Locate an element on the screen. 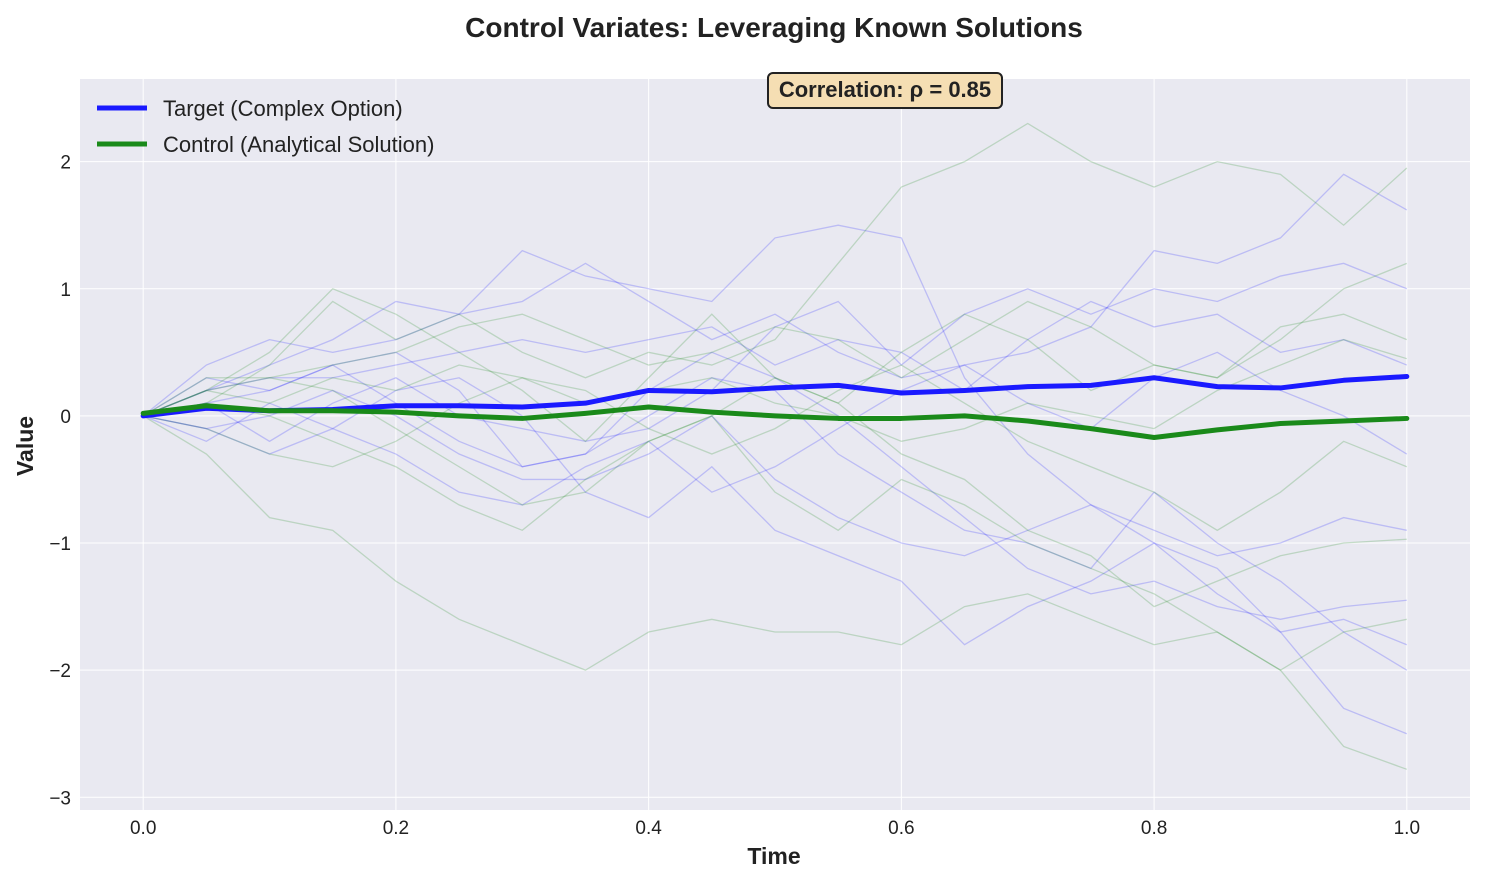 The height and width of the screenshot is (885, 1485). legend-label-control: Control (Analytical Solution) is located at coordinates (298, 144).